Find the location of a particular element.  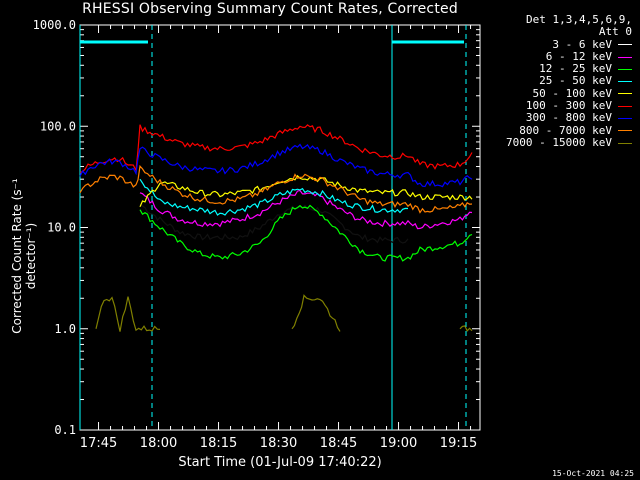

legend-label: 3 - 6 keV is located at coordinates (582, 44).